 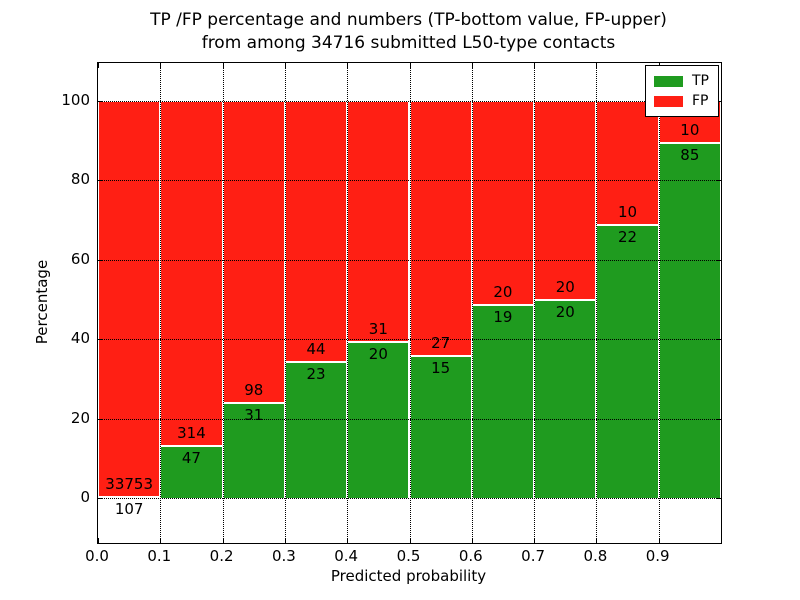 I want to click on y-axis-label: Percentage, so click(x=42, y=302).